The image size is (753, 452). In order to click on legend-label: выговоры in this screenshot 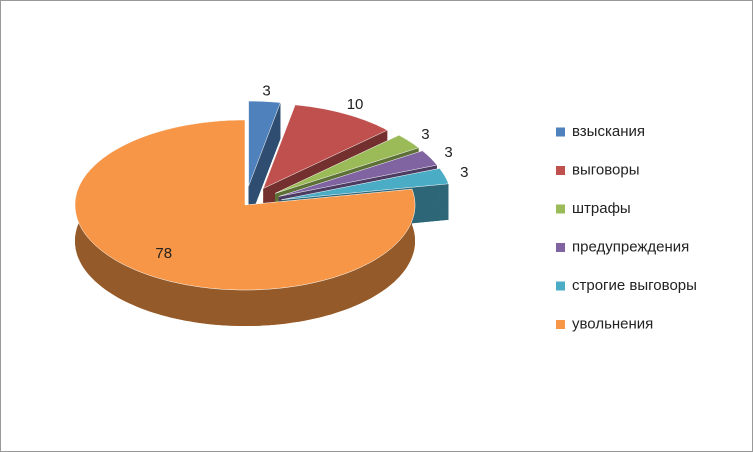, I will do `click(606, 169)`.